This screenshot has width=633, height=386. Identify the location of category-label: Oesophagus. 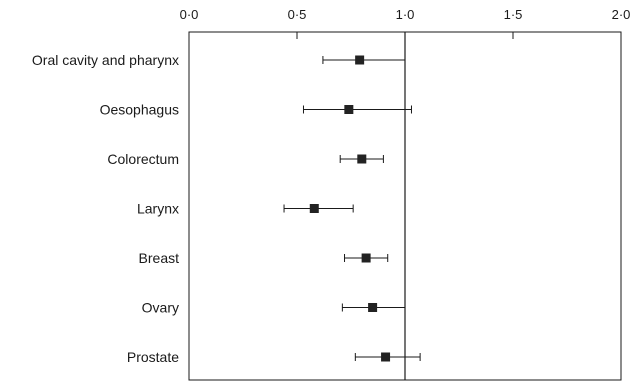
(139, 110).